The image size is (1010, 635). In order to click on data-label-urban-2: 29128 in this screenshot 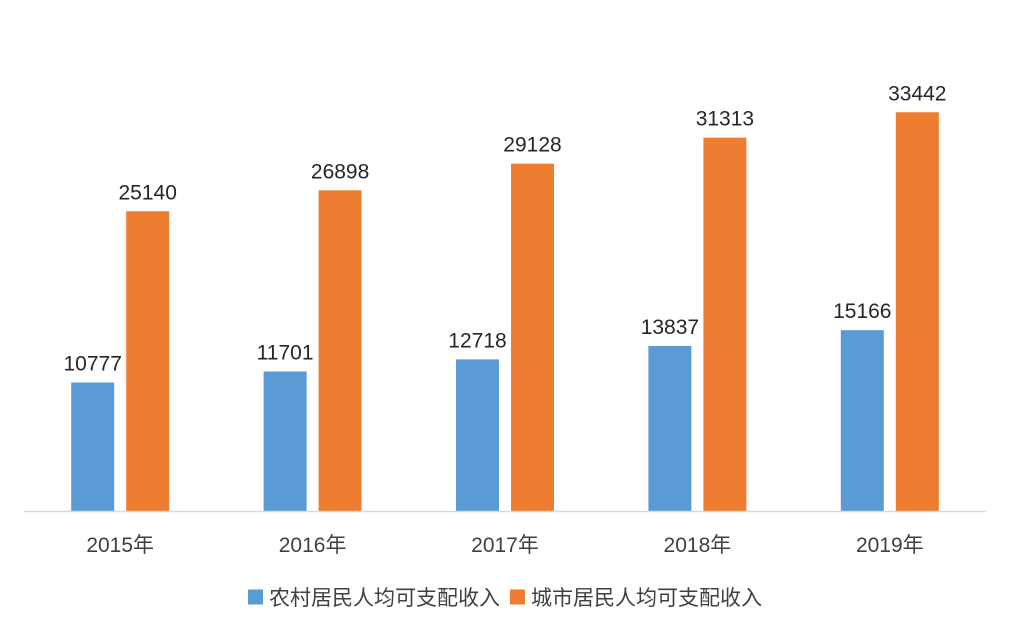, I will do `click(532, 145)`.